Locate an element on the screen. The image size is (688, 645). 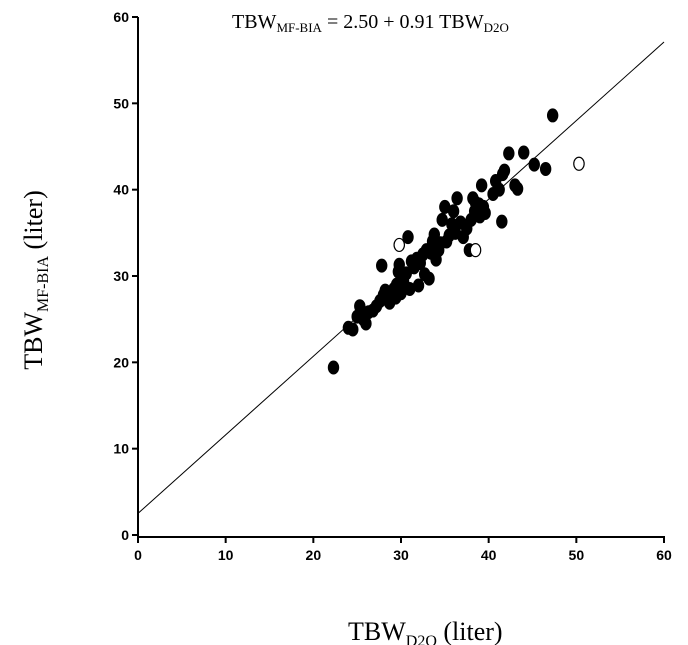
title-equation: = 2.50 + 0.91 TBW is located at coordinates (403, 22).